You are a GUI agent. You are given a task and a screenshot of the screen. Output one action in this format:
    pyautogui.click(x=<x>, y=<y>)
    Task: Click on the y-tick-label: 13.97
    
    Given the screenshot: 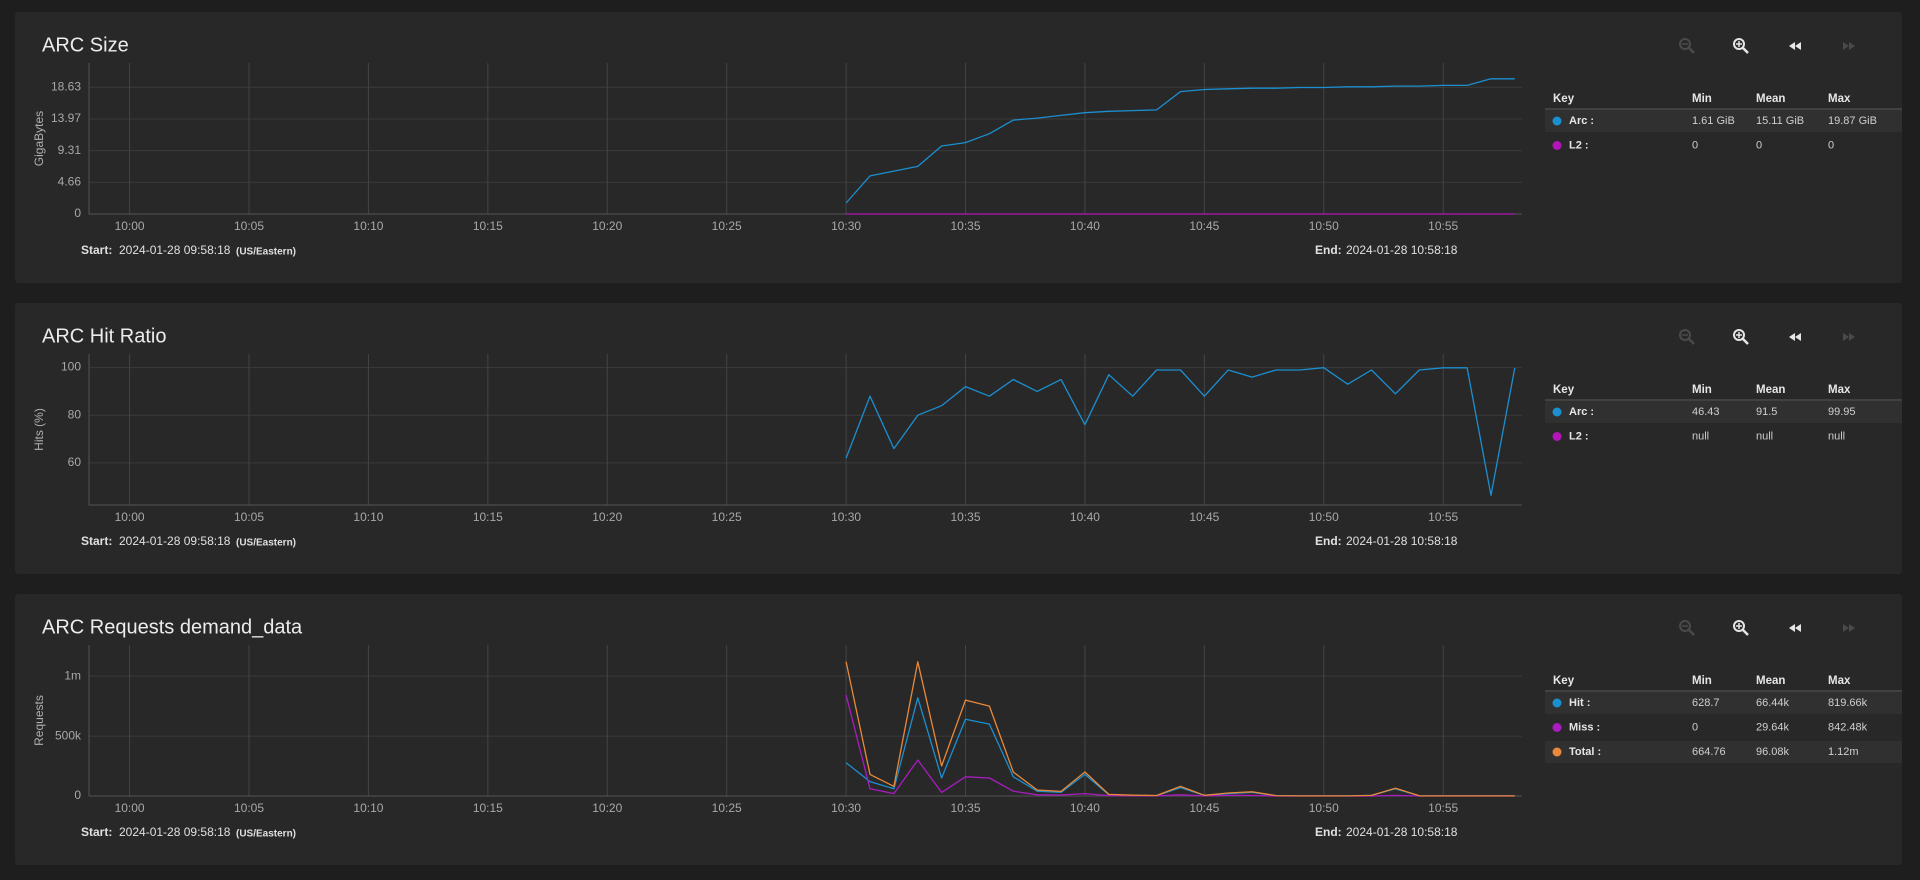 What is the action you would take?
    pyautogui.click(x=66, y=118)
    